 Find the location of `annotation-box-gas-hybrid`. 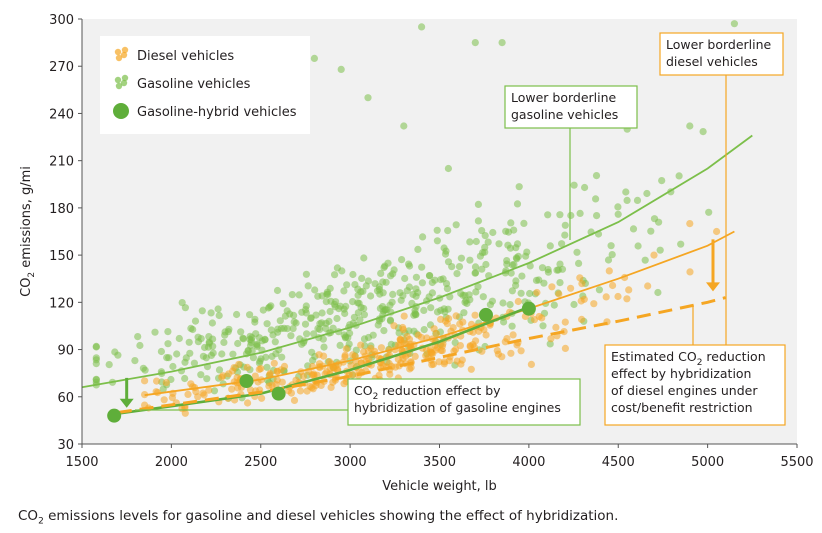

annotation-box-gas-hybrid is located at coordinates (464, 402).